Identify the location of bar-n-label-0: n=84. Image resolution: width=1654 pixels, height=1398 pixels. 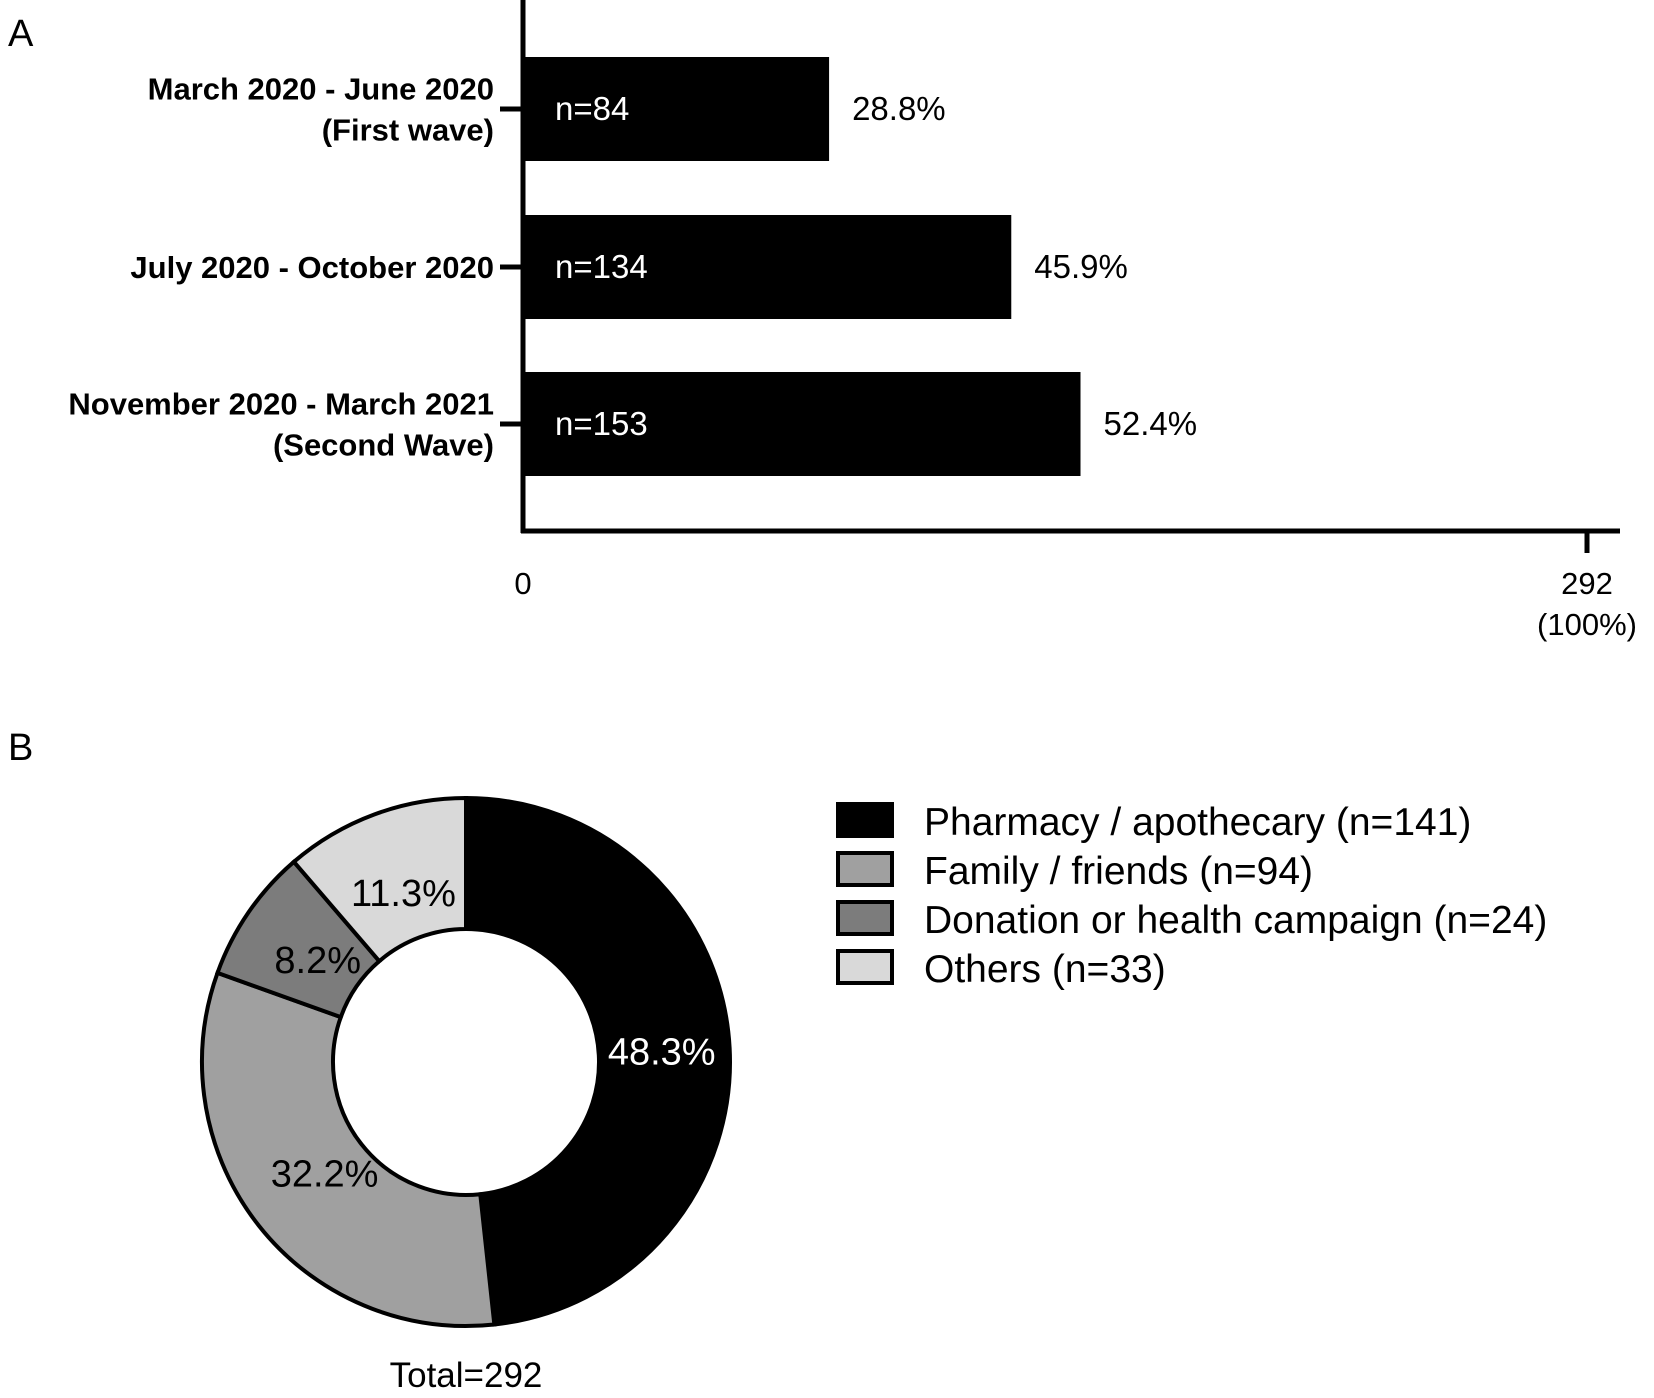
(592, 108).